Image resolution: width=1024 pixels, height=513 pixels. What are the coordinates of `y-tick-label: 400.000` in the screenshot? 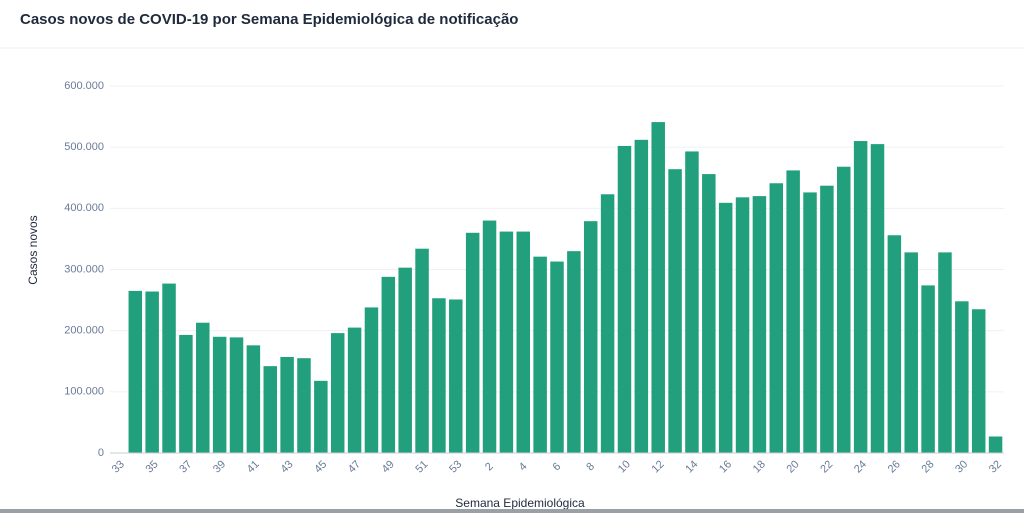 It's located at (84, 208).